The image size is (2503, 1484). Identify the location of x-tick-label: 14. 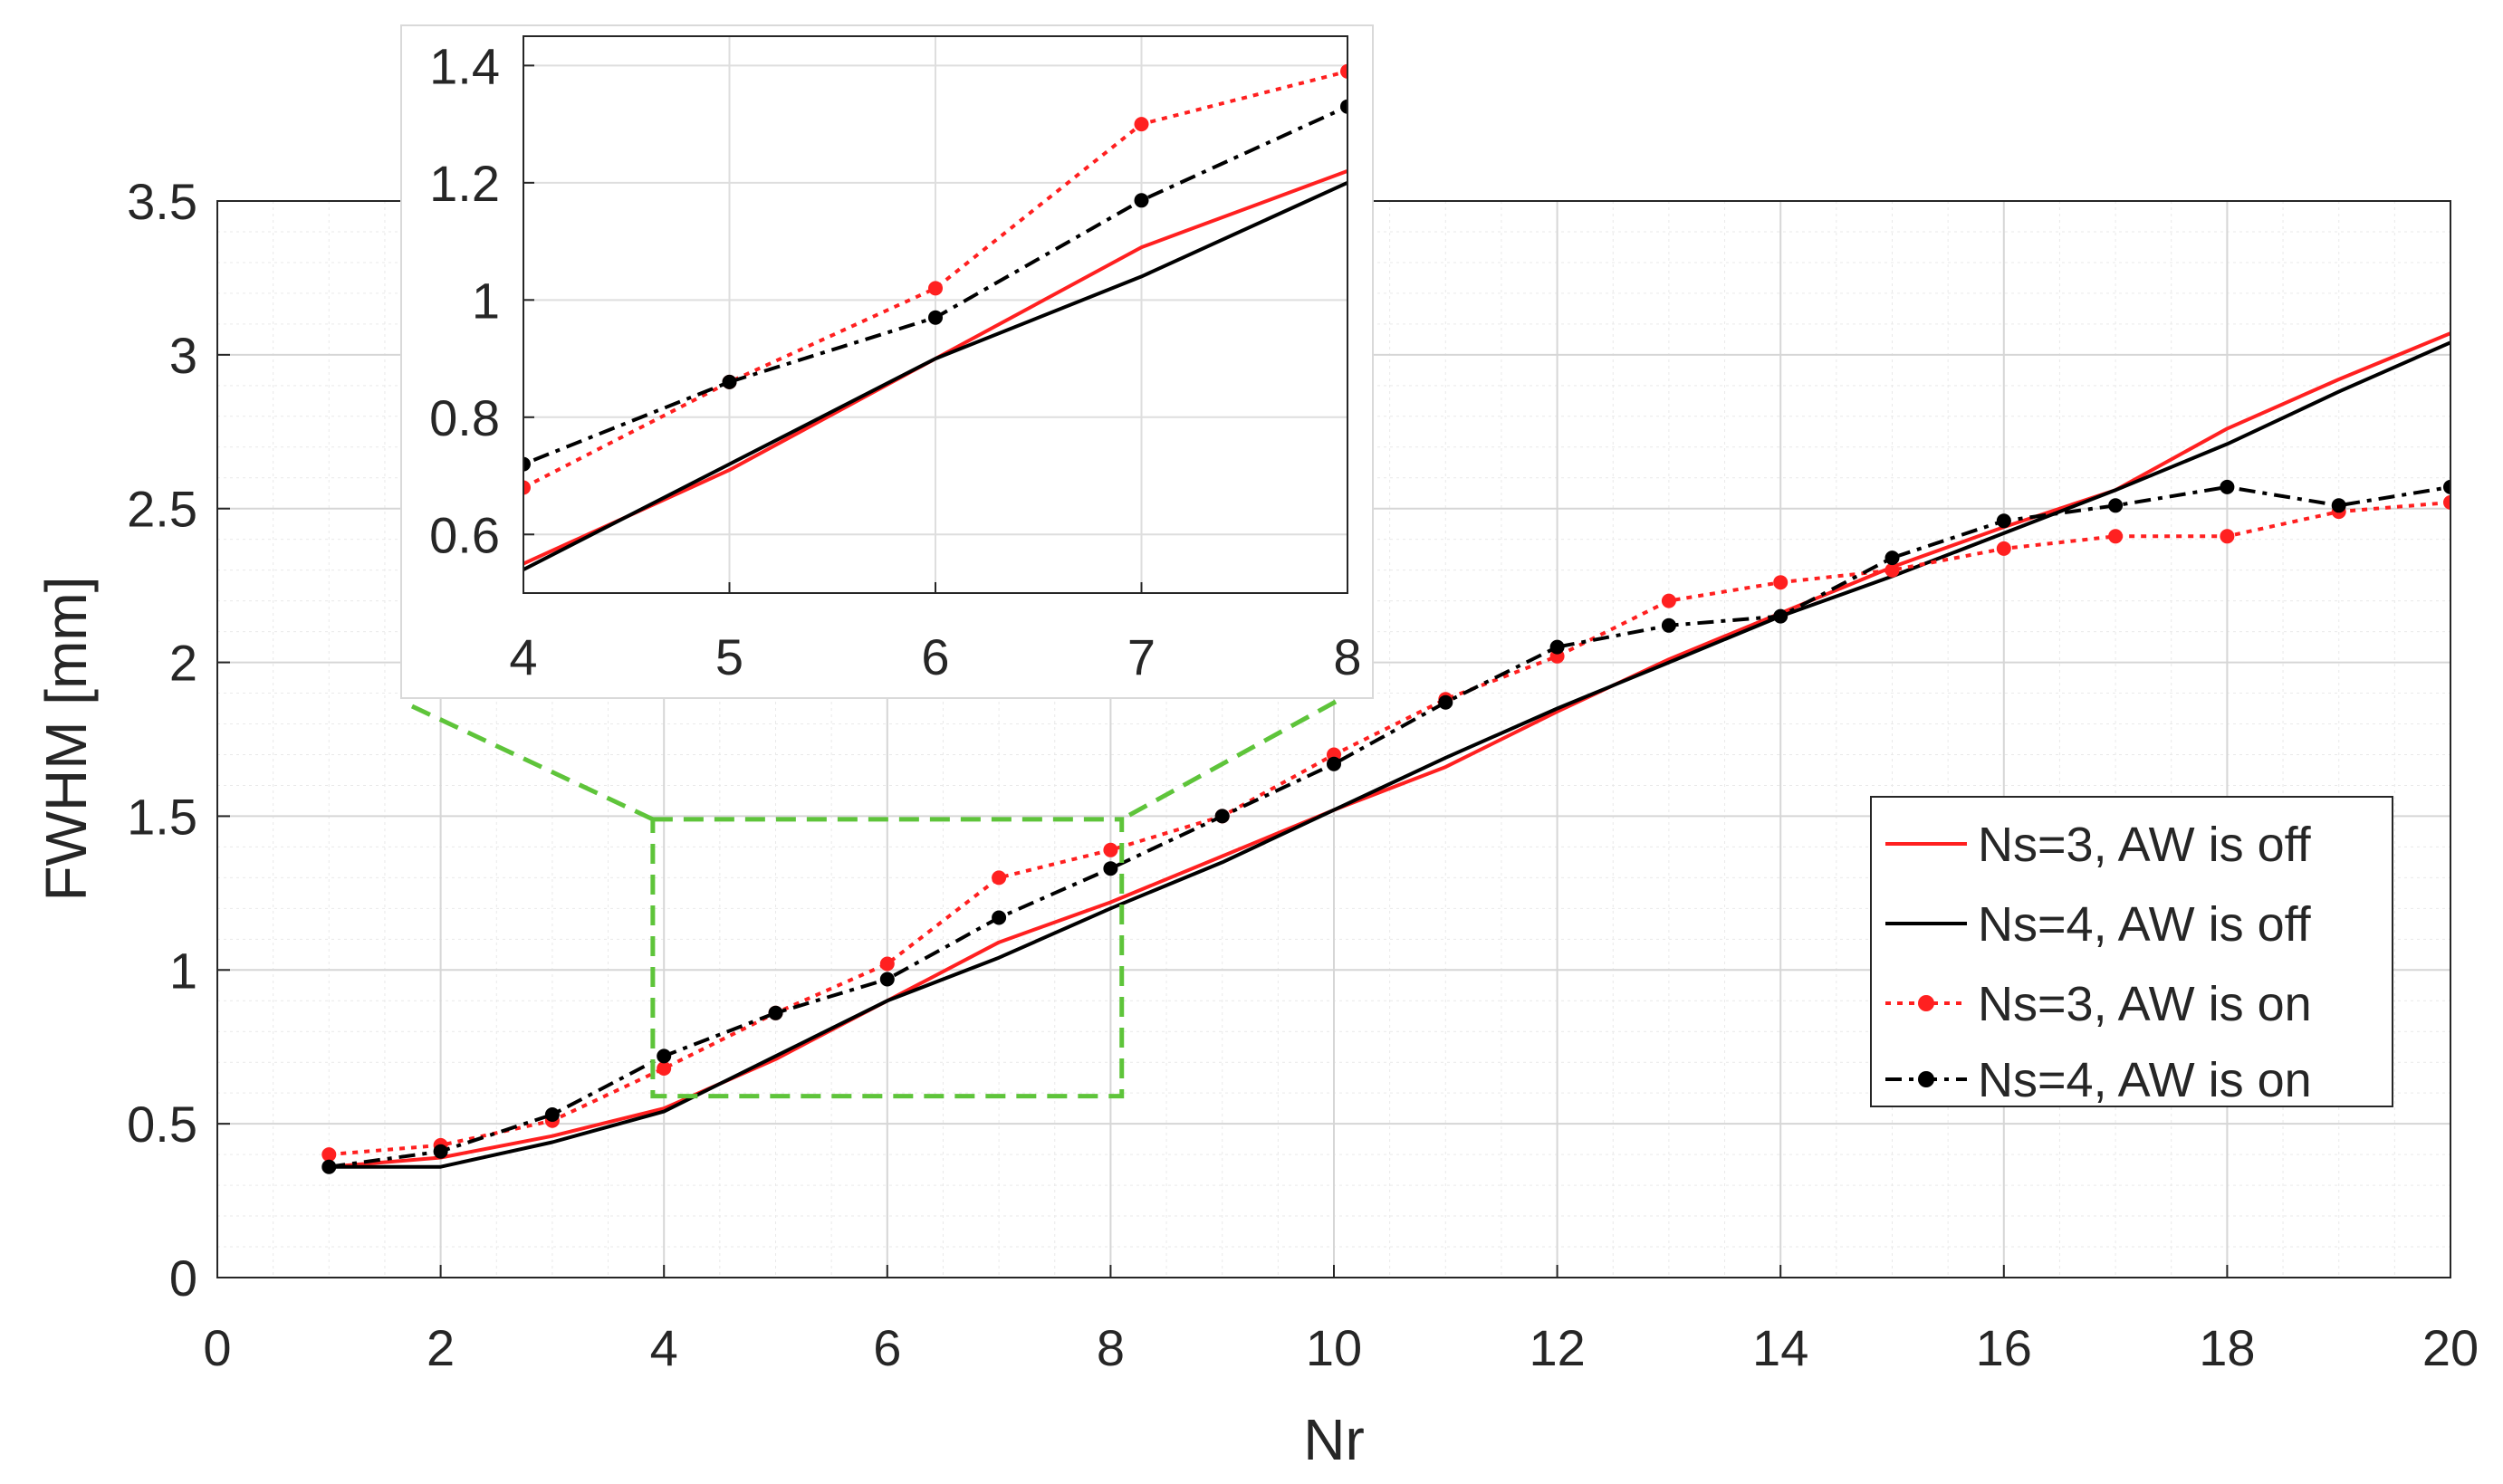
(1780, 1347).